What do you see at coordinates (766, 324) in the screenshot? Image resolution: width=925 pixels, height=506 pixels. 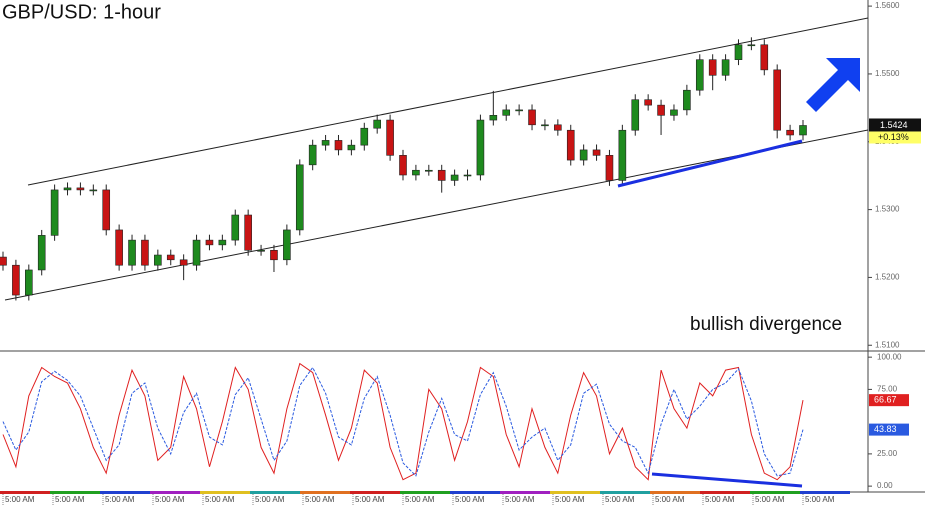 I see `annotation: bullish divergence` at bounding box center [766, 324].